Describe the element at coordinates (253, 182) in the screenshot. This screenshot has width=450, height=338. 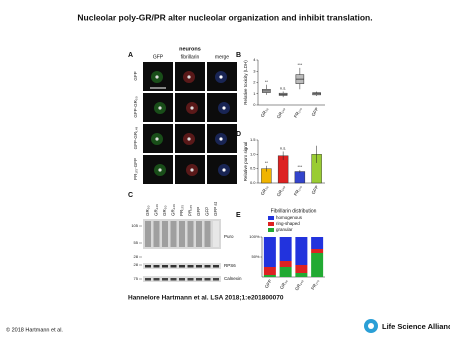
I see `y-tick-label: 0.0` at that location.